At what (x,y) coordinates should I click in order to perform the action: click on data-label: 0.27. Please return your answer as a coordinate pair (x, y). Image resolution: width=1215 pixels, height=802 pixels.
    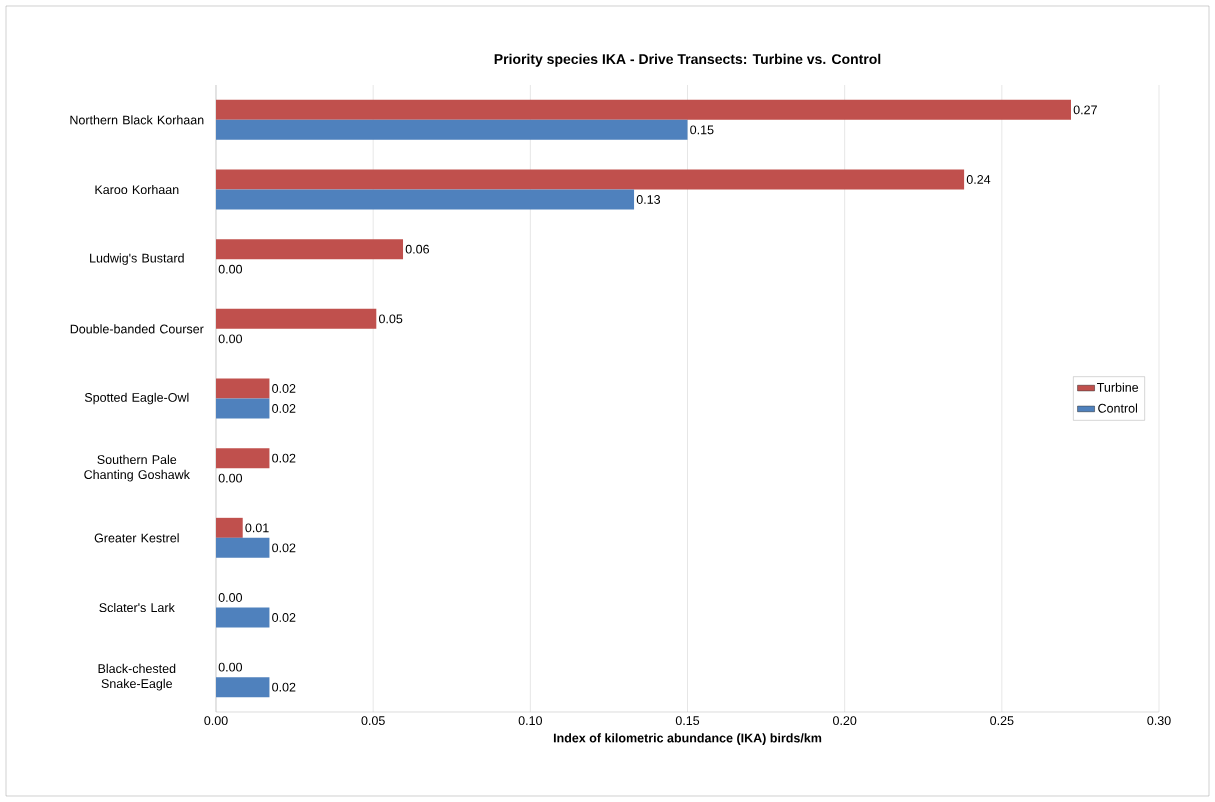
    Looking at the image, I should click on (1085, 110).